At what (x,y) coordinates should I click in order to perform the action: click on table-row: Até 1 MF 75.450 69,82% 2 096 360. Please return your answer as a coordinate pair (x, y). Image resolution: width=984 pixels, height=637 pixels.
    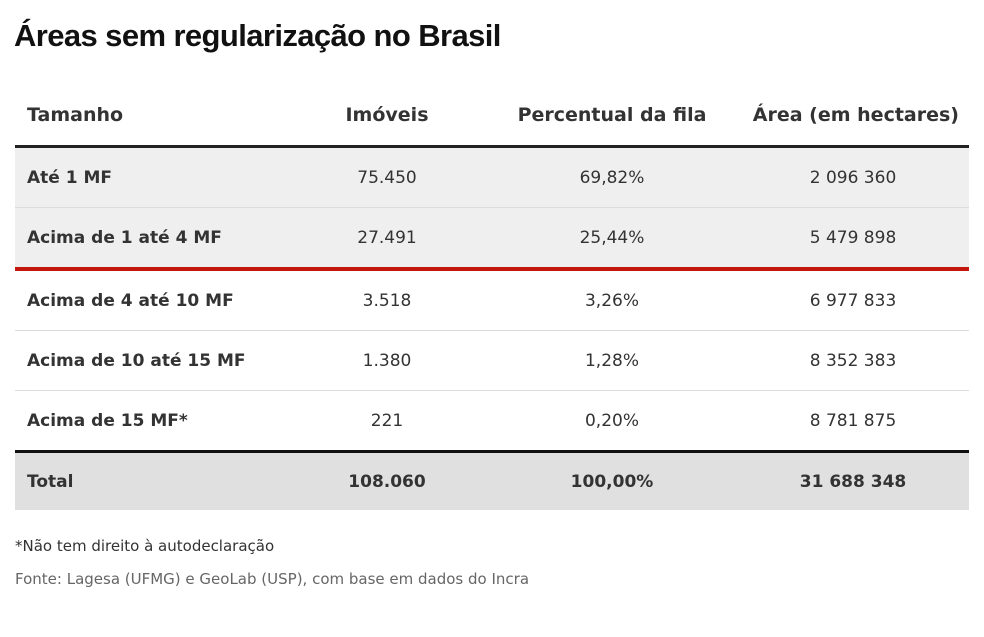
    Looking at the image, I should click on (492, 178).